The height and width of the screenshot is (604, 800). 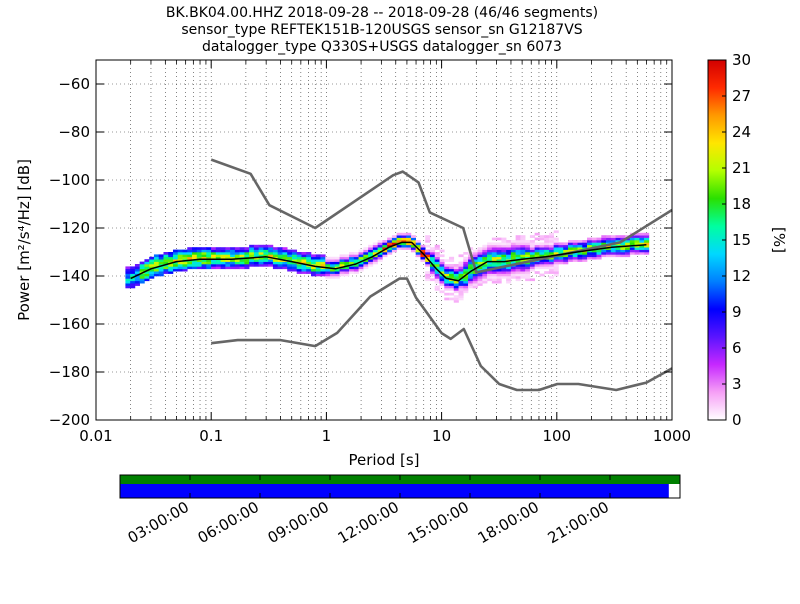 I want to click on x-tick-label: 1000, so click(x=672, y=436).